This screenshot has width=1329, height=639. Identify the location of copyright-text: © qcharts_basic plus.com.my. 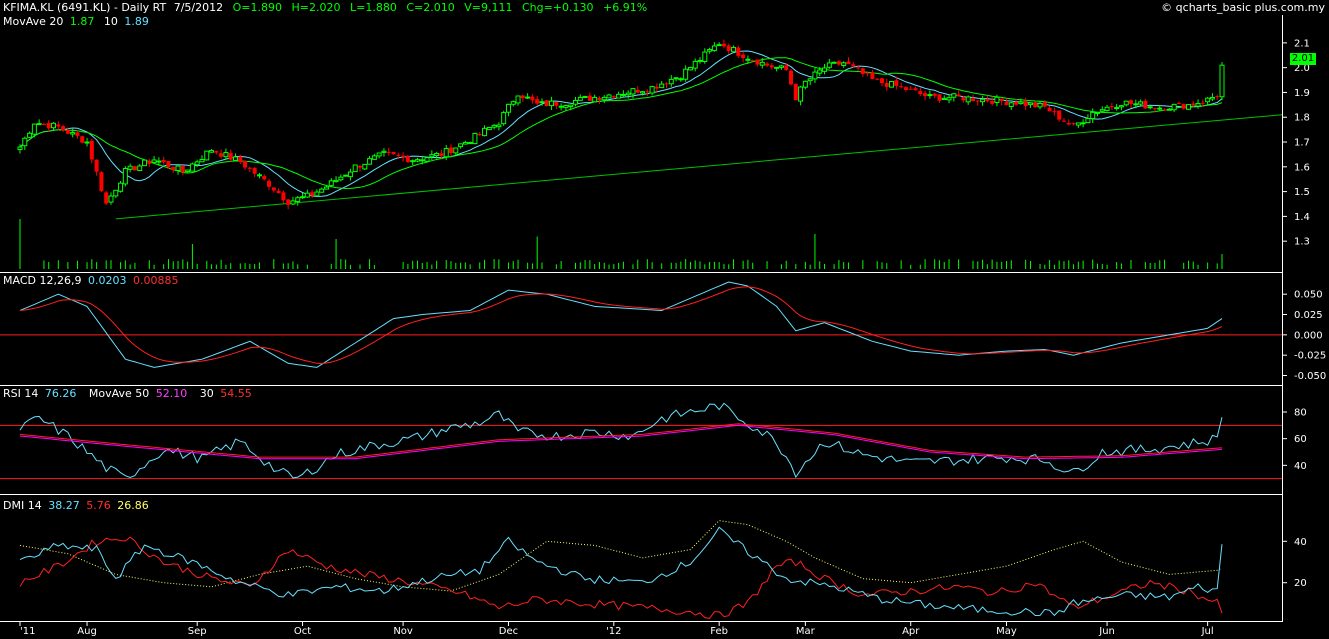
(1243, 7).